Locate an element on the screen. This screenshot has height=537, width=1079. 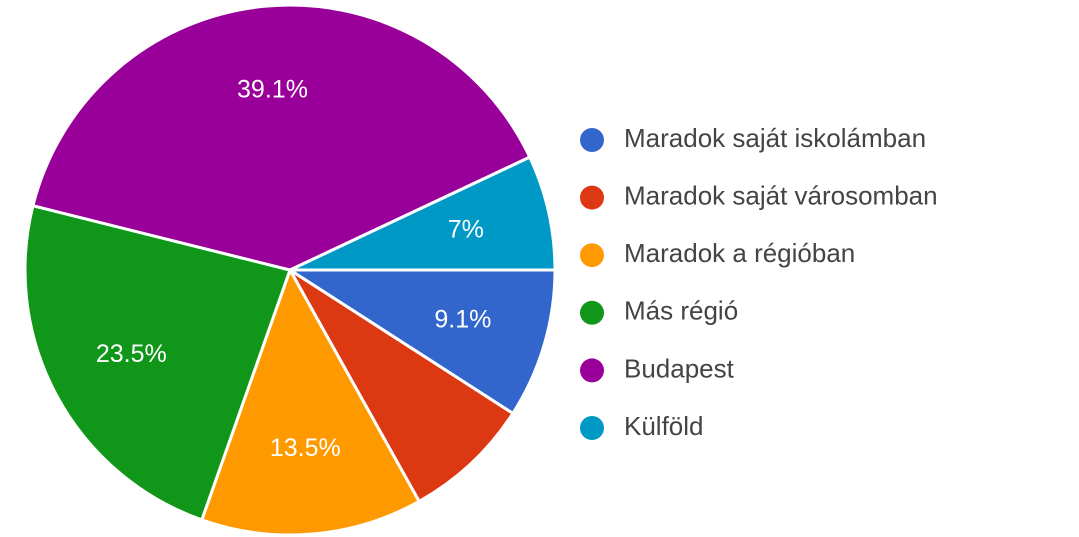
legend-label: Maradok saját városomban is located at coordinates (781, 195).